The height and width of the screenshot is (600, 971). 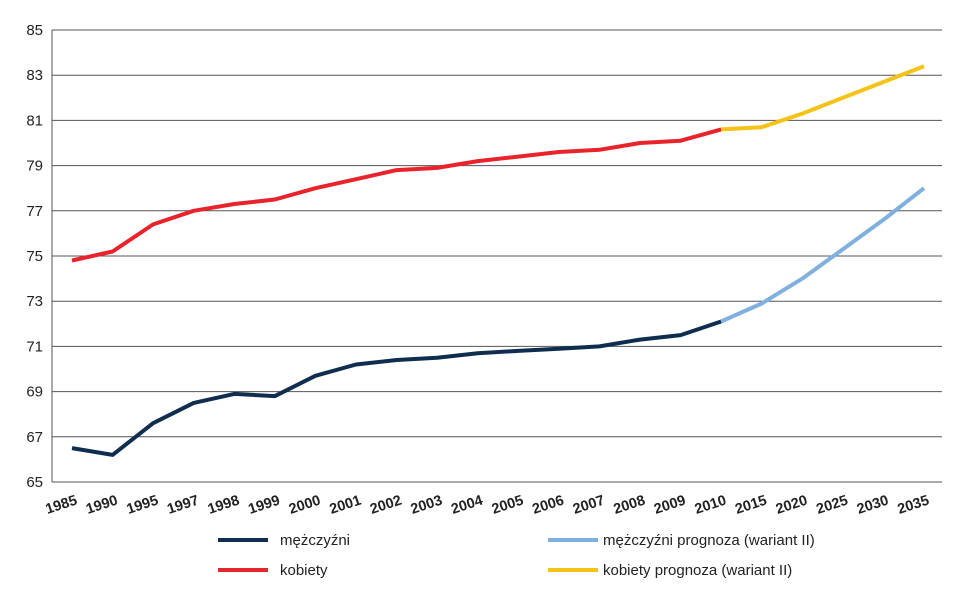 What do you see at coordinates (34, 211) in the screenshot?
I see `y-tick-label: 77` at bounding box center [34, 211].